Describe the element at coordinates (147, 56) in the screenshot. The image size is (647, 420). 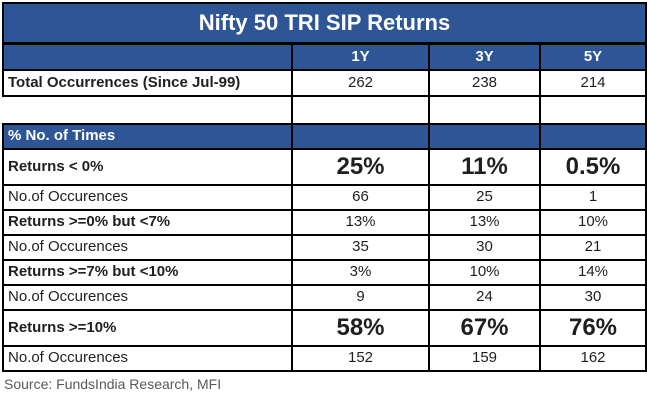
I see `corner-header-cell` at that location.